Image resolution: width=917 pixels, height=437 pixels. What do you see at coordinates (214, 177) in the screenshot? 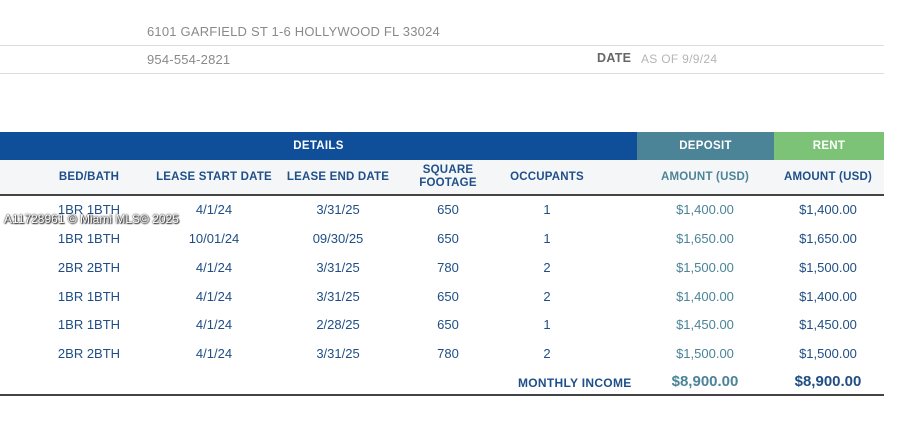
I see `col-header-lease-start: LEASE START DATE` at bounding box center [214, 177].